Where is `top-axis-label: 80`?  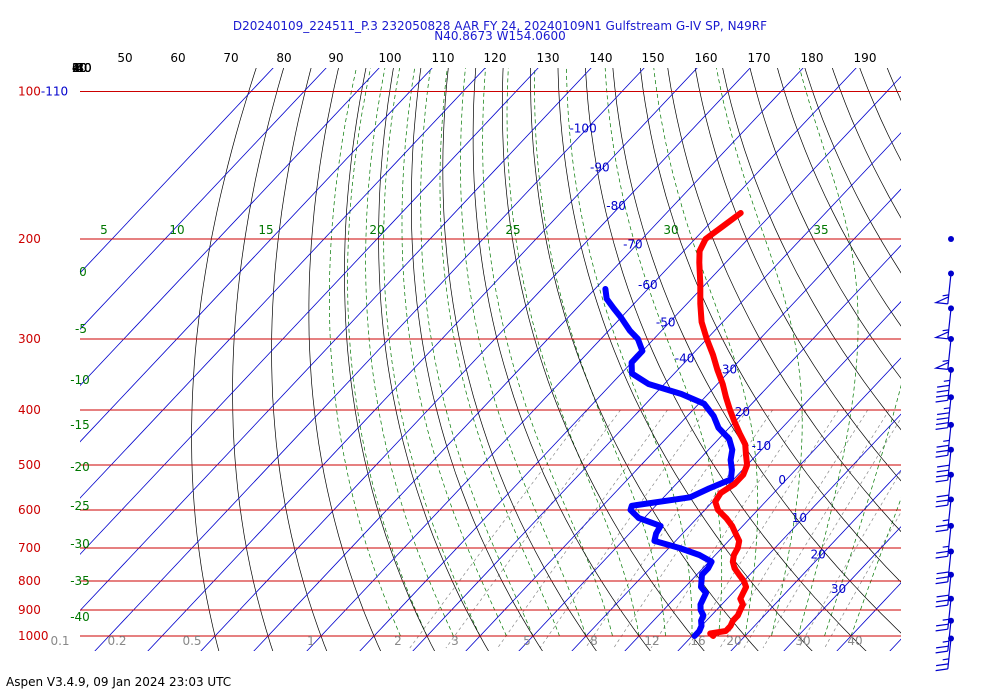
top-axis-label: 80 is located at coordinates (283, 58).